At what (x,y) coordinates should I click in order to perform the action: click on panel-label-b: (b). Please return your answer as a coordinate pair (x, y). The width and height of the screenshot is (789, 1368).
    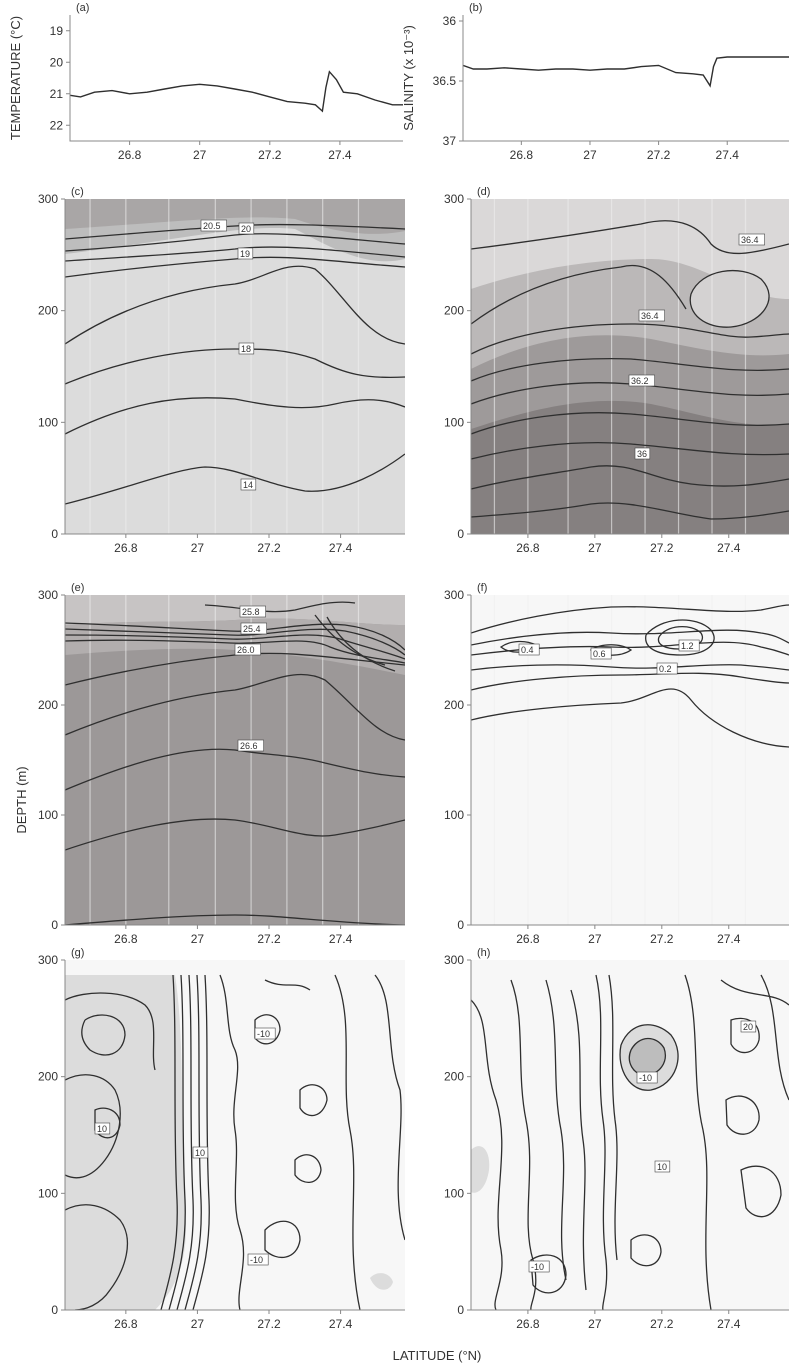
    Looking at the image, I should click on (475, 8).